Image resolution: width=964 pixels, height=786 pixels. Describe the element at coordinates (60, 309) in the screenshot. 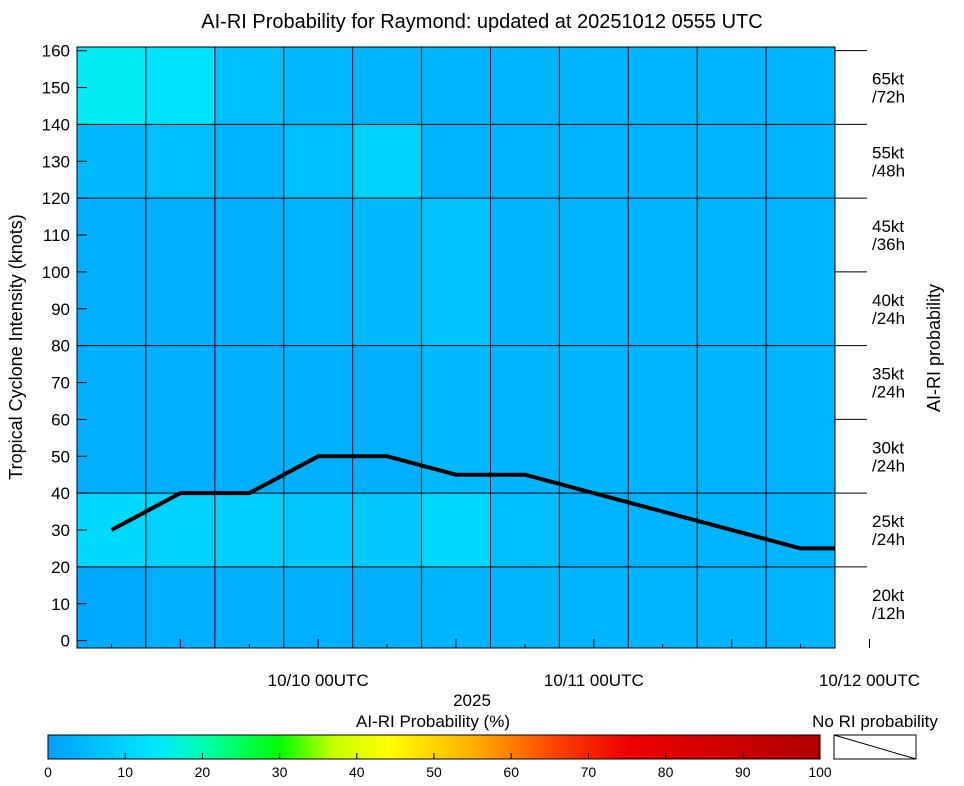

I see `y-tick-label: 90` at that location.